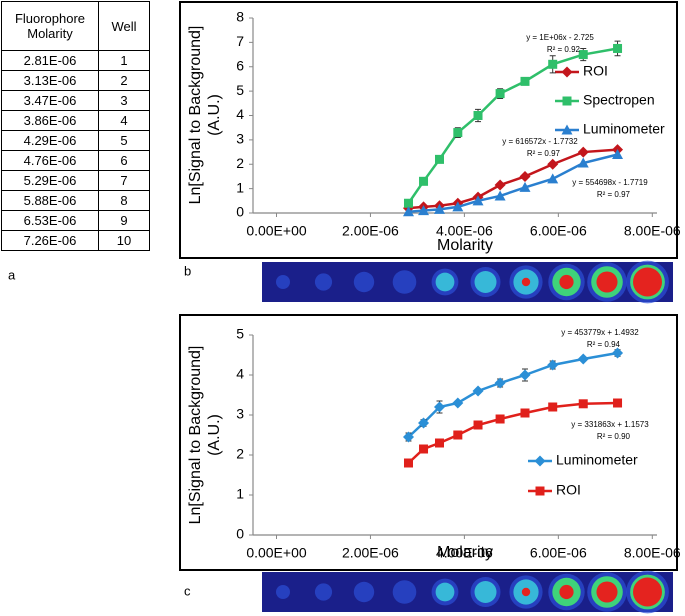 Image resolution: width=685 pixels, height=616 pixels. What do you see at coordinates (600, 332) in the screenshot?
I see `annotation: y = 453779x + 1.4932` at bounding box center [600, 332].